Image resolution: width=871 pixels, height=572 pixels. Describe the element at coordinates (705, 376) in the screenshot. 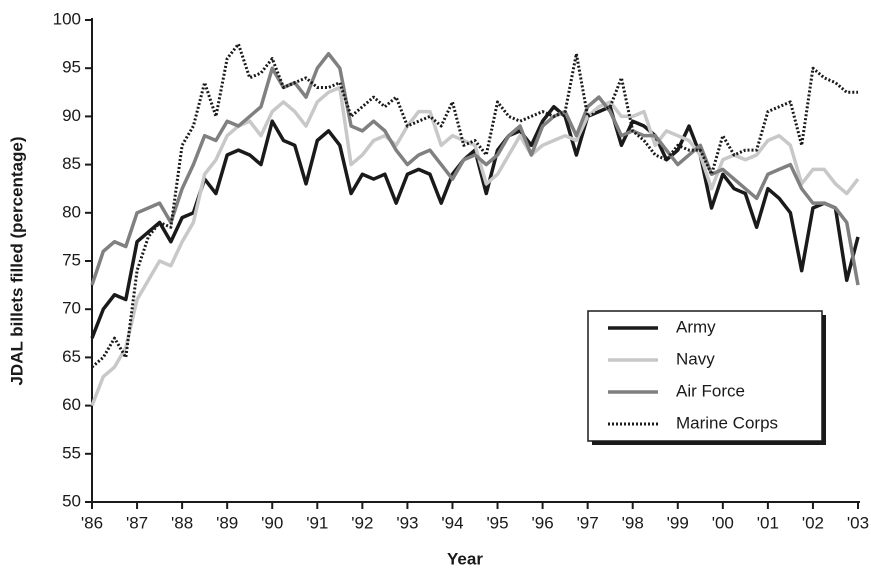

I see `legend` at that location.